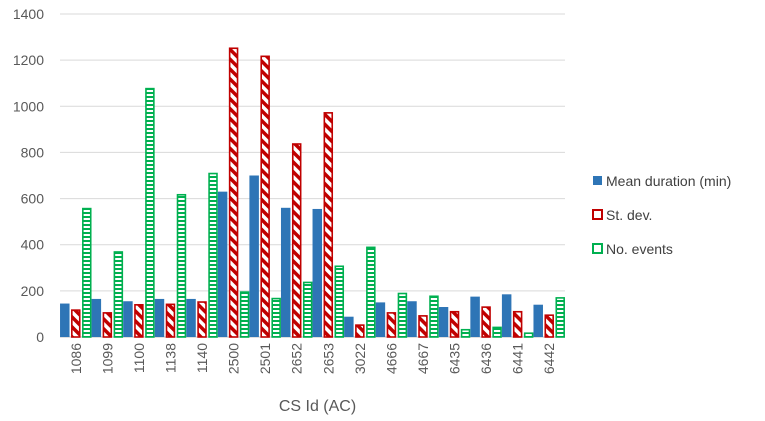  I want to click on x-tick-label: 6442, so click(549, 358).